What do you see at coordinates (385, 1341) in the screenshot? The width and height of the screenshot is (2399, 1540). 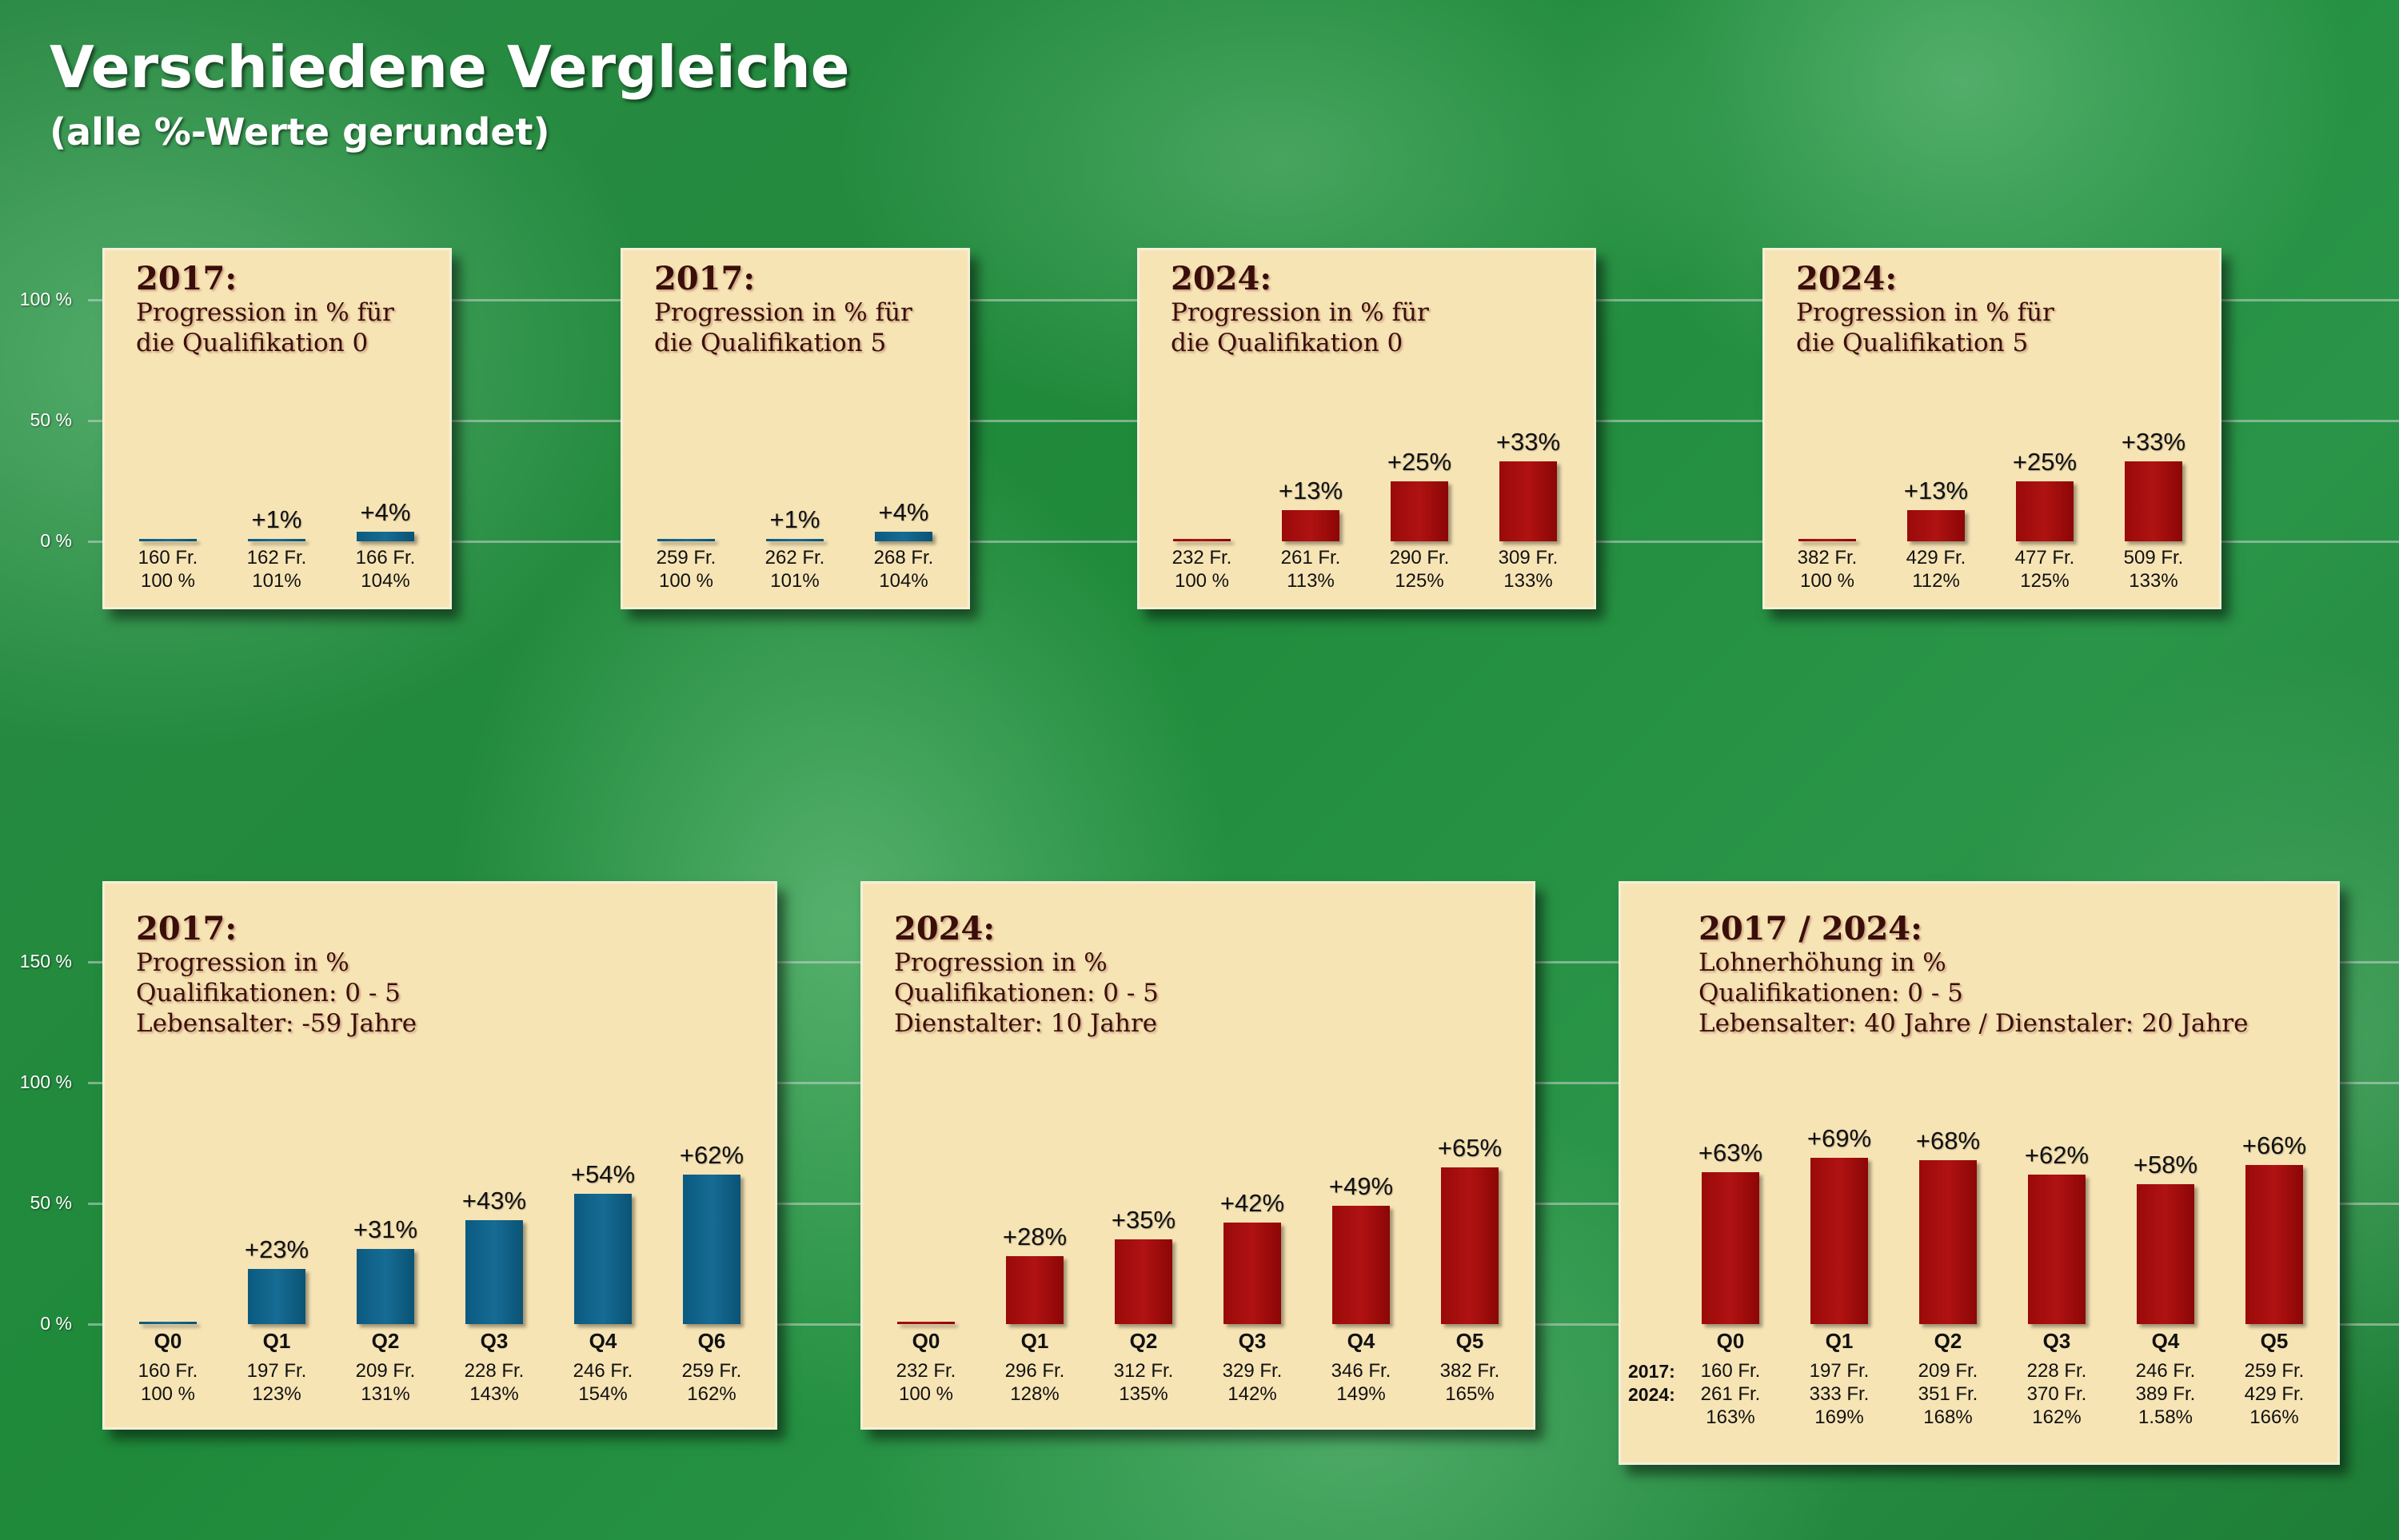 I see `category-label: Q2` at bounding box center [385, 1341].